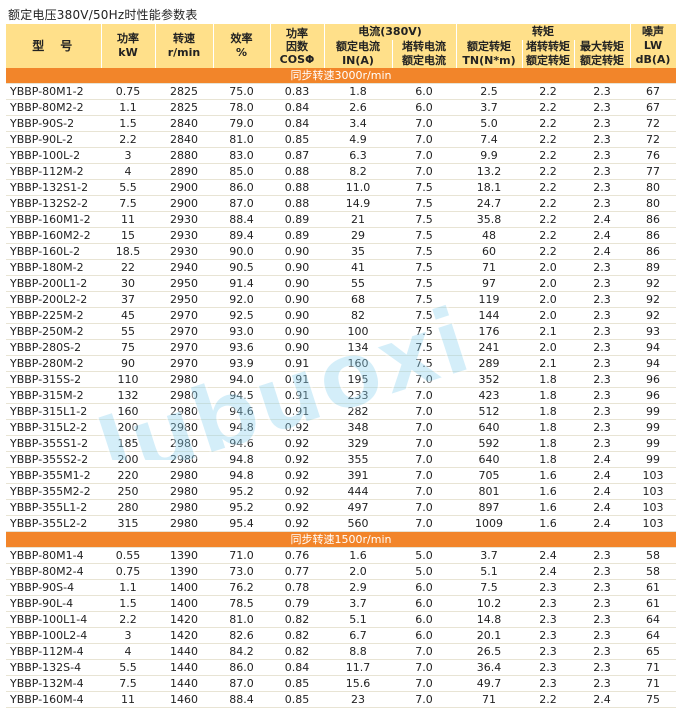  What do you see at coordinates (184, 155) in the screenshot?
I see `value-cell: 2880` at bounding box center [184, 155].